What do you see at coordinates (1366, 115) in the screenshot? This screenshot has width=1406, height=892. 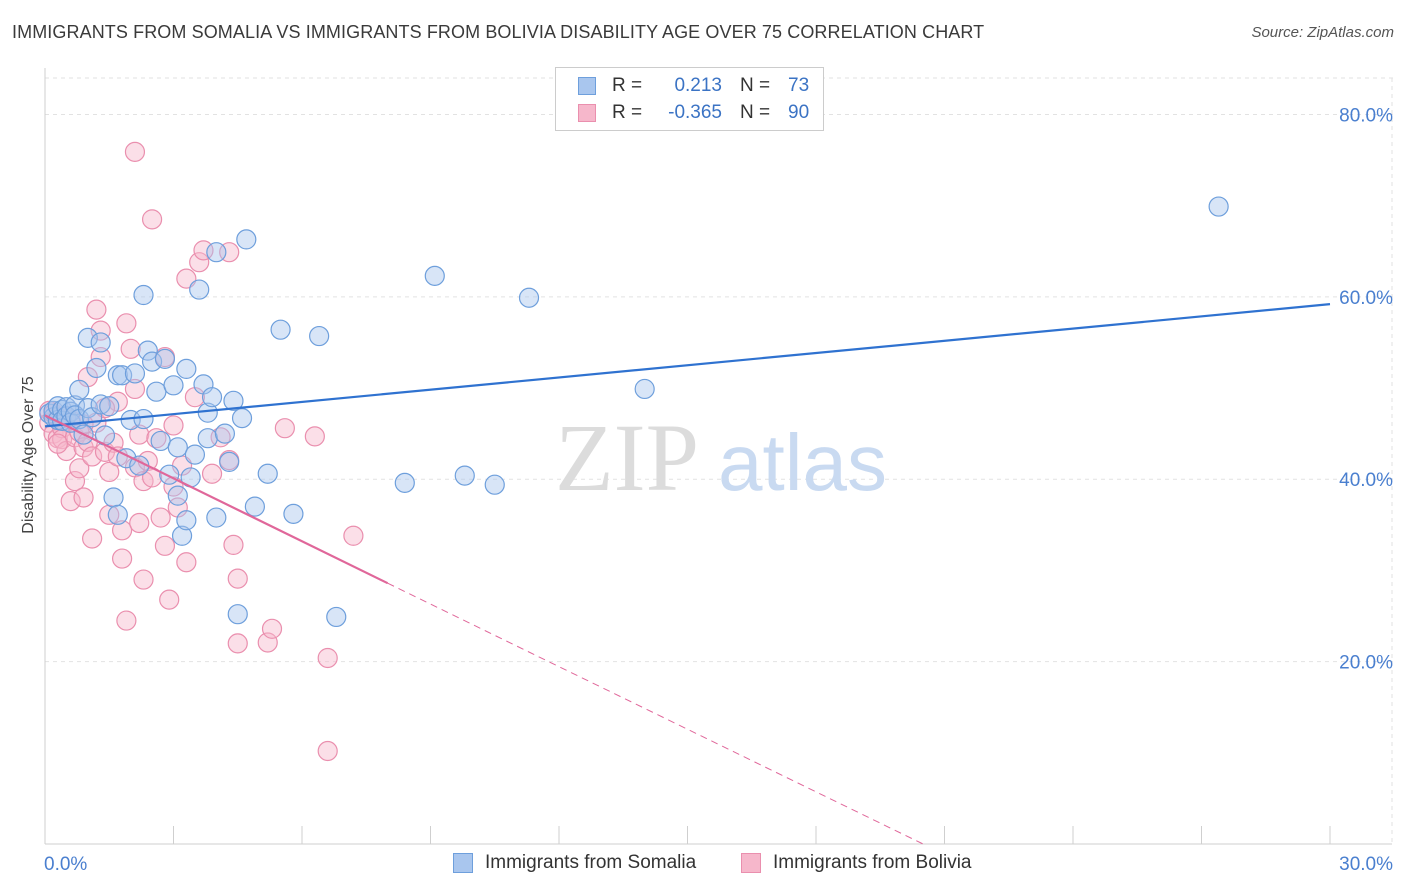 I see `y-tick-label: 80.0%` at bounding box center [1366, 115].